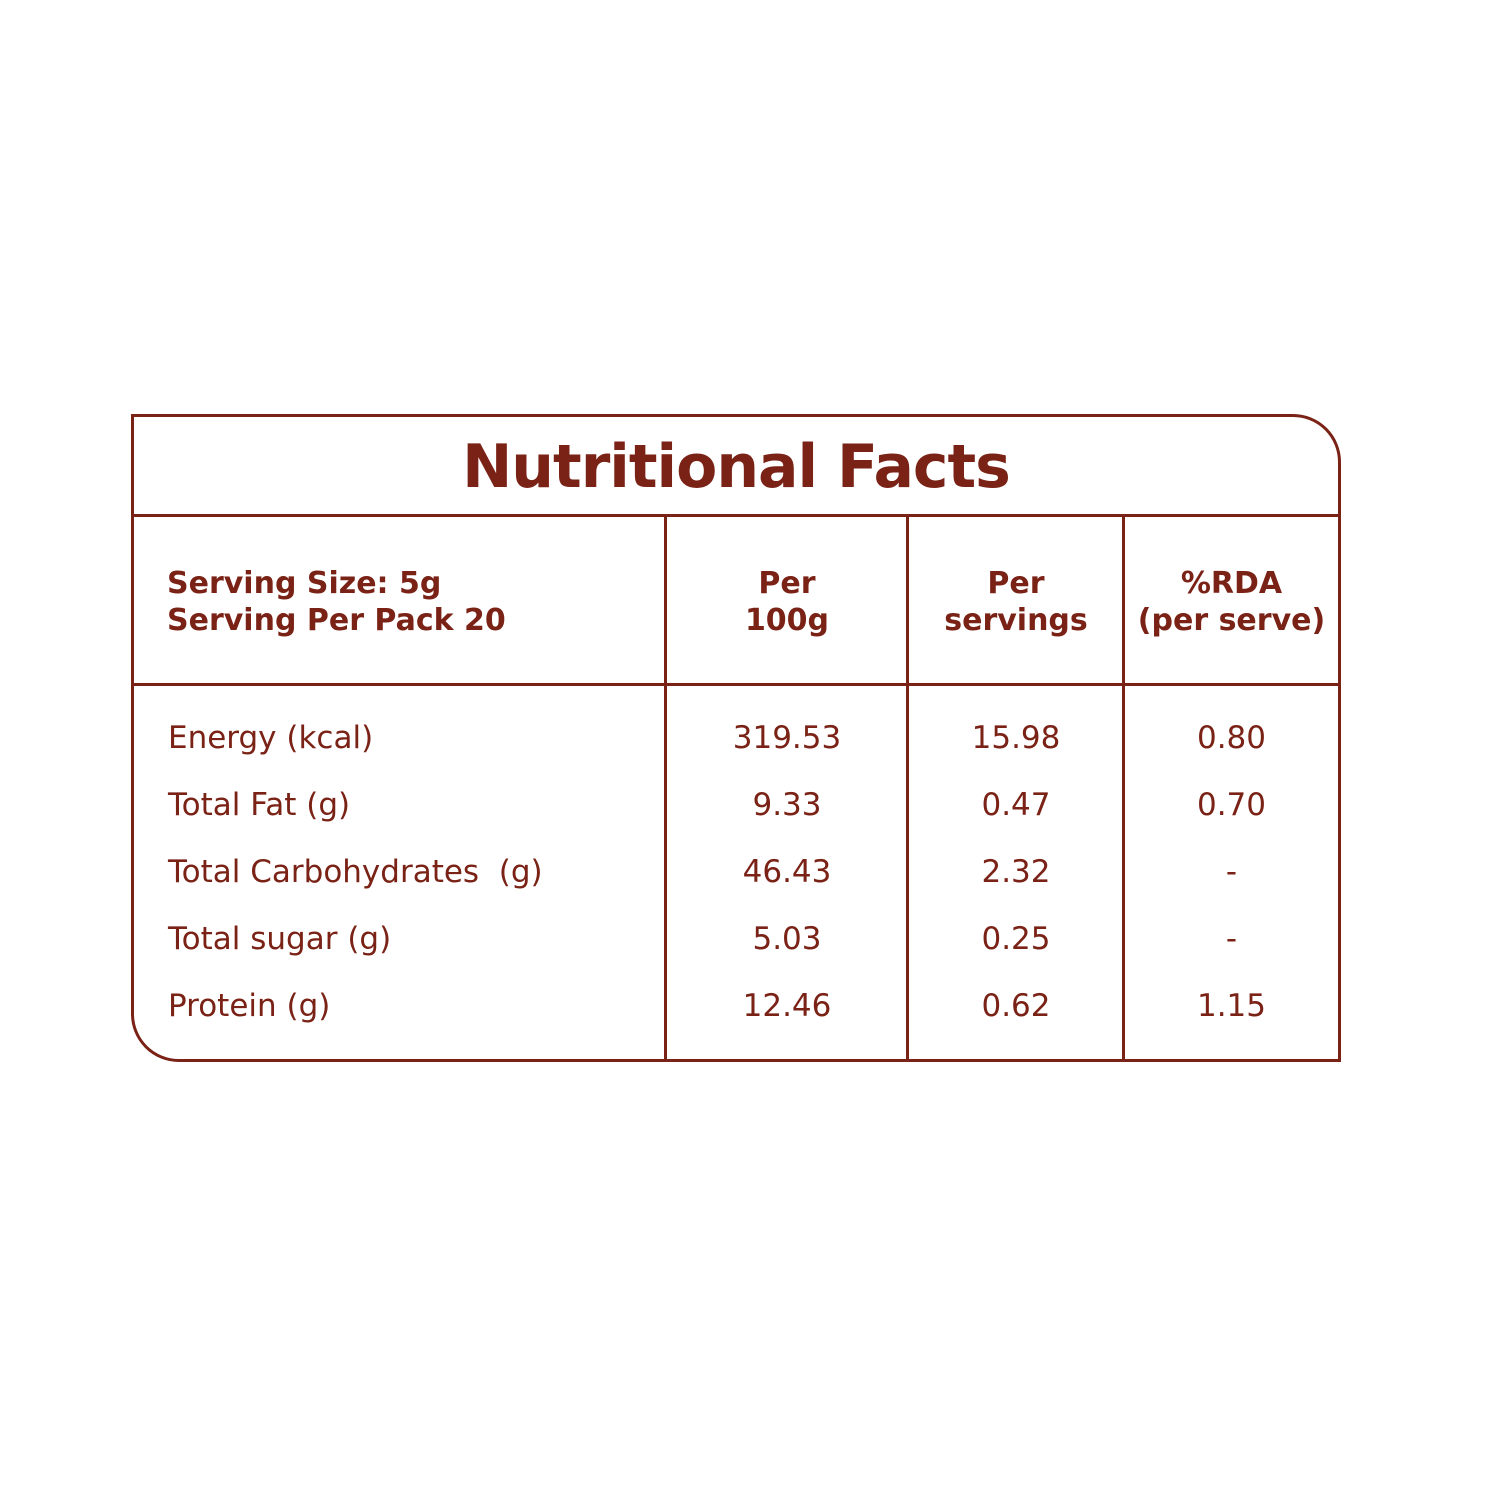 Image resolution: width=1500 pixels, height=1500 pixels. Describe the element at coordinates (736, 1021) in the screenshot. I see `table-row: Protein (g) 12.46 0.62 1.15` at that location.